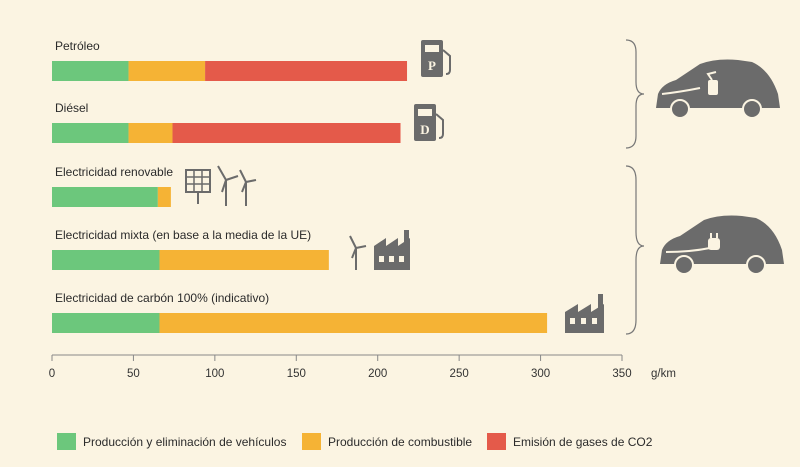 The width and height of the screenshot is (800, 467). Describe the element at coordinates (198, 186) in the screenshot. I see `solar-panel-icon` at that location.